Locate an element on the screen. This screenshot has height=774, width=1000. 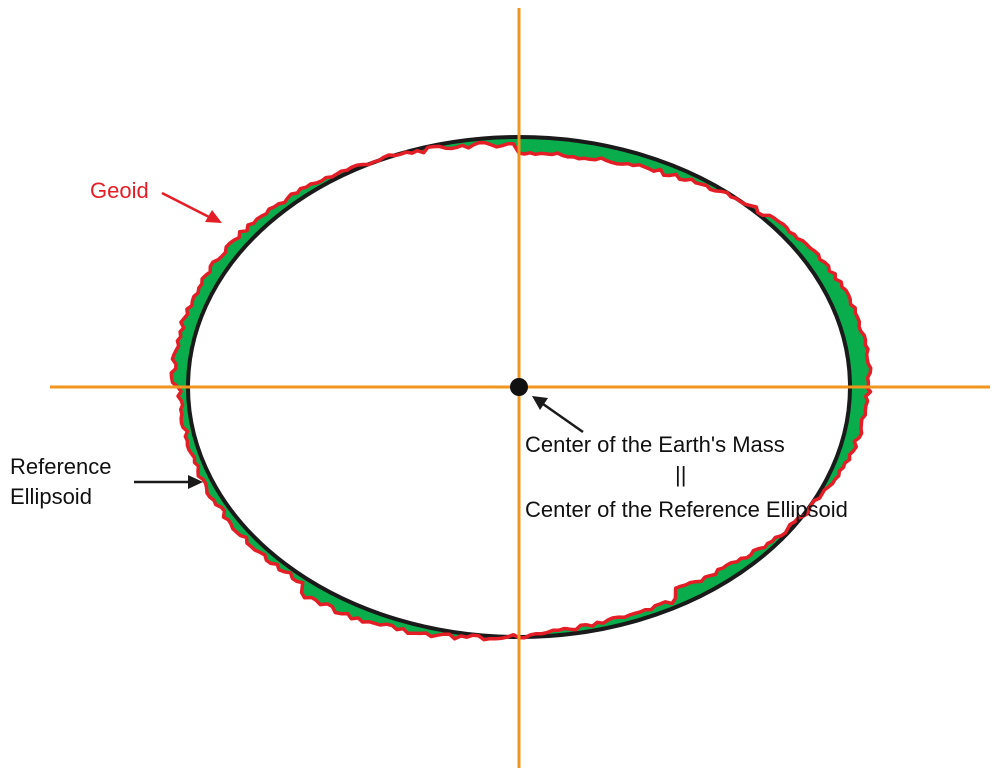
reference-ellipsoid-label-line1: Reference is located at coordinates (61, 466).